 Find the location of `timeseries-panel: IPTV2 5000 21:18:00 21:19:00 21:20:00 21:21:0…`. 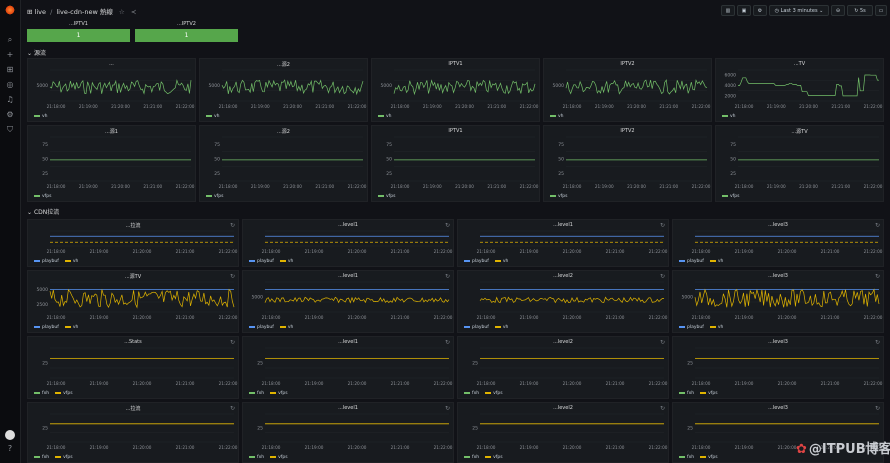

timeseries-panel: IPTV2 5000 21:18:00 21:19:00 21:20:00 21:21:0… is located at coordinates (627, 90).